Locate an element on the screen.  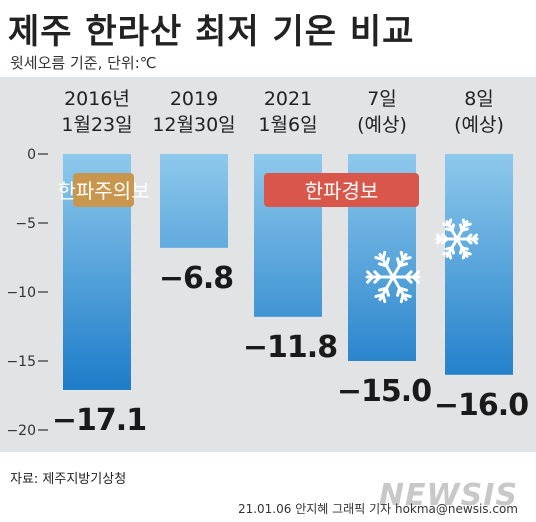
y-tick-label: −5 is located at coordinates (25, 224).